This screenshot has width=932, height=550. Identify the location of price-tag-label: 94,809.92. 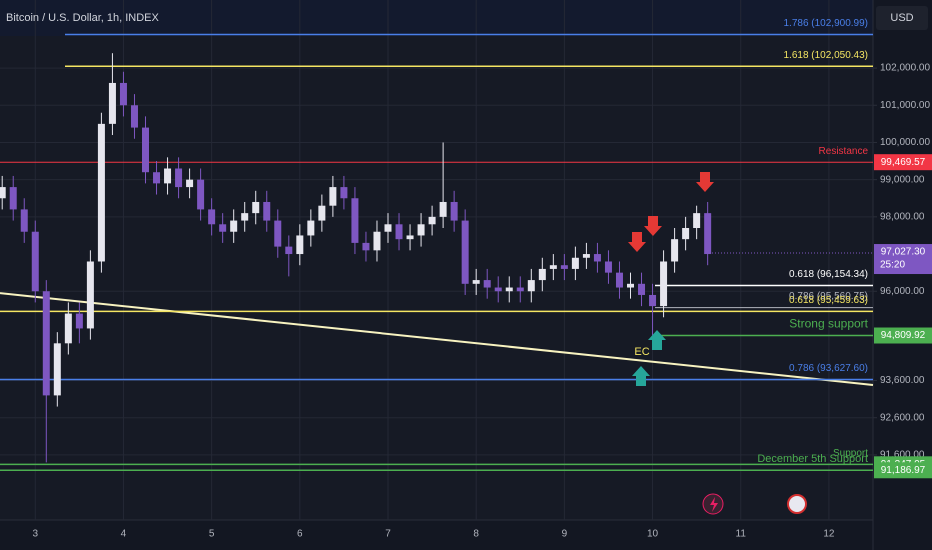
(903, 335).